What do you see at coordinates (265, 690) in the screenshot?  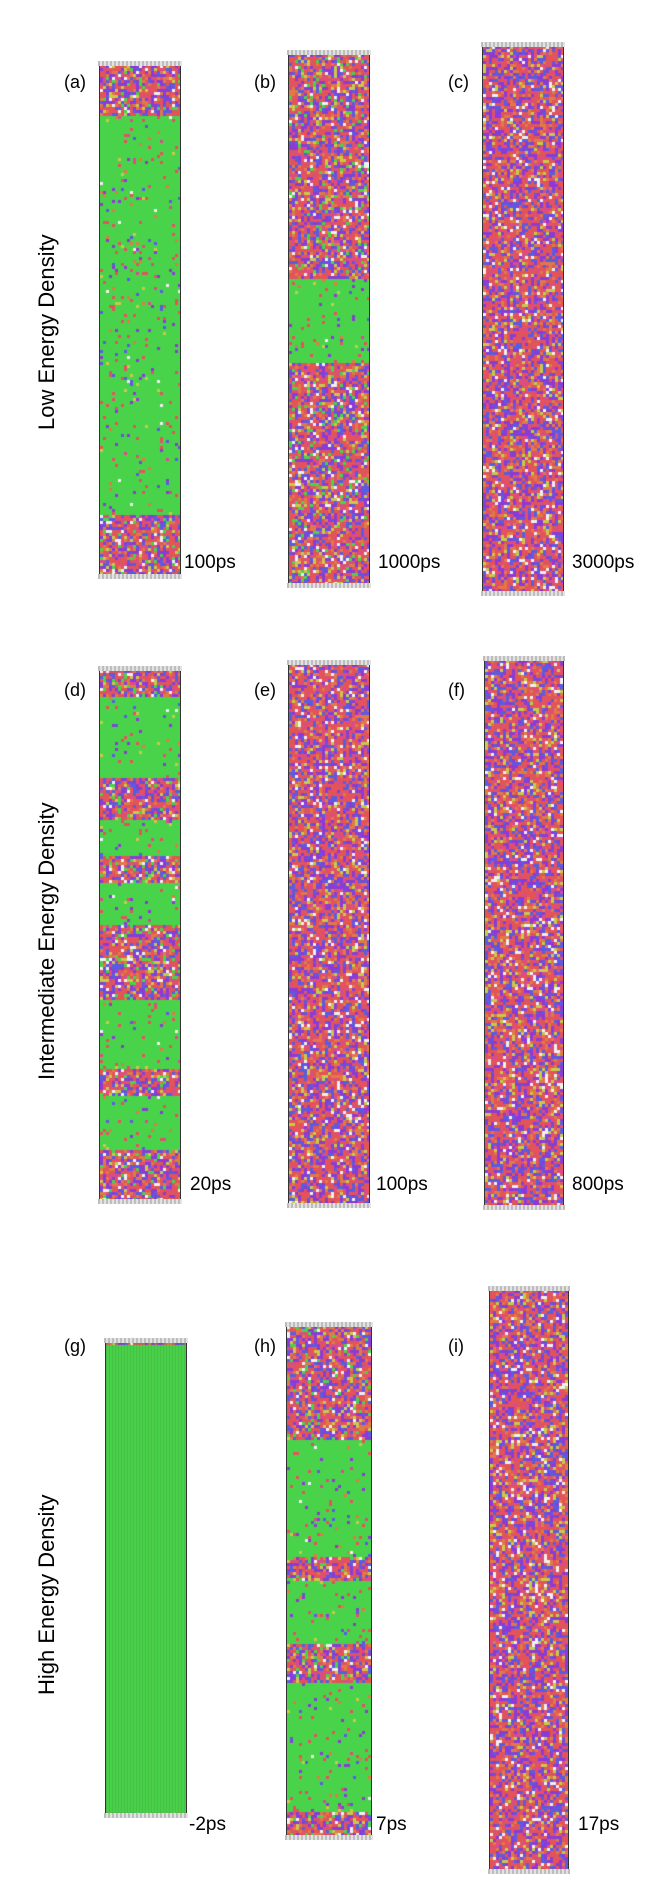 I see `panel-letter-e: (e)` at bounding box center [265, 690].